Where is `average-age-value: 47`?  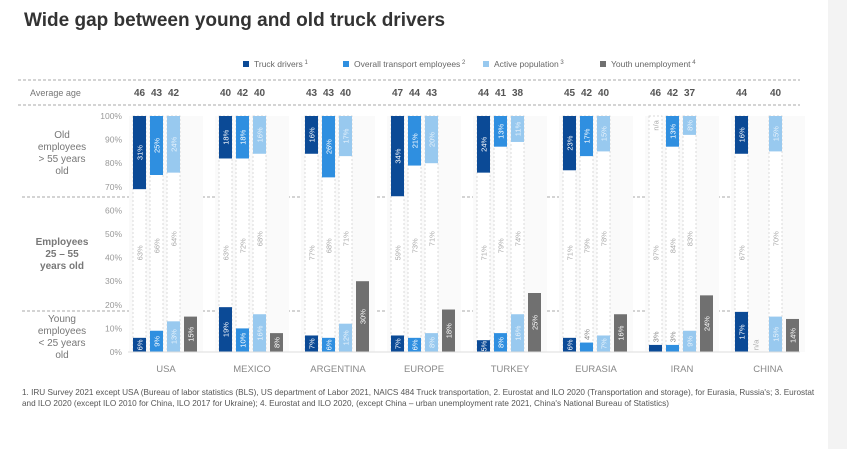 average-age-value: 47 is located at coordinates (398, 93).